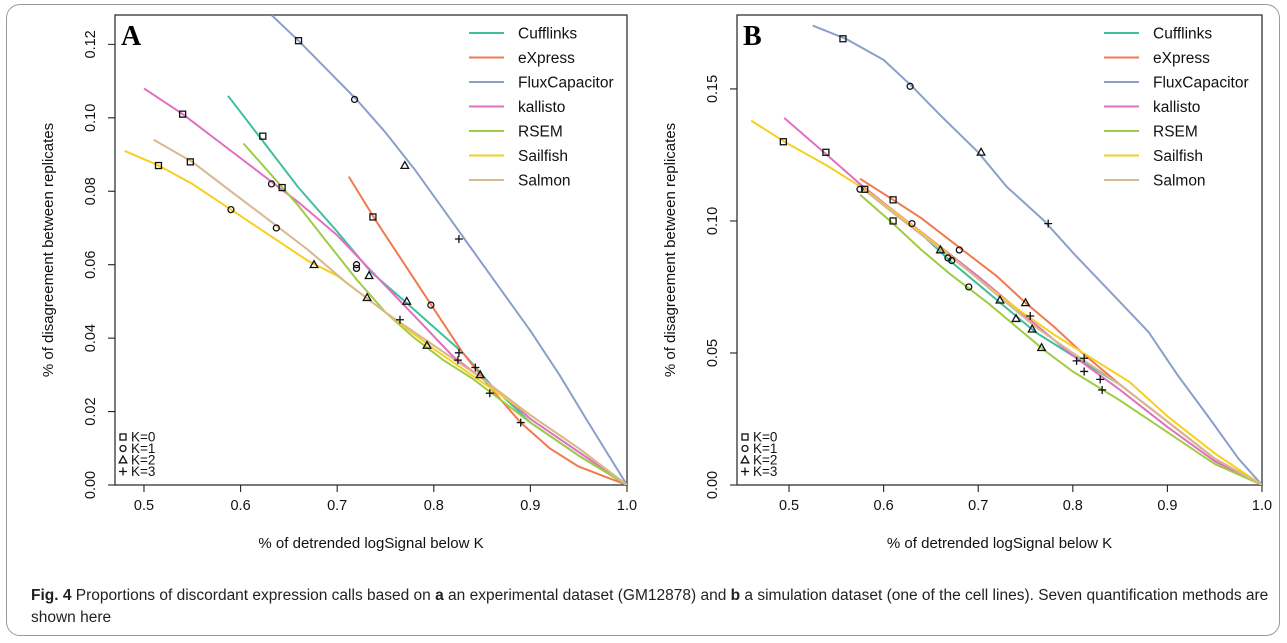 This screenshot has height=643, width=1287. What do you see at coordinates (1179, 181) in the screenshot?
I see `panel-b-legend-label: Salmon` at bounding box center [1179, 181].